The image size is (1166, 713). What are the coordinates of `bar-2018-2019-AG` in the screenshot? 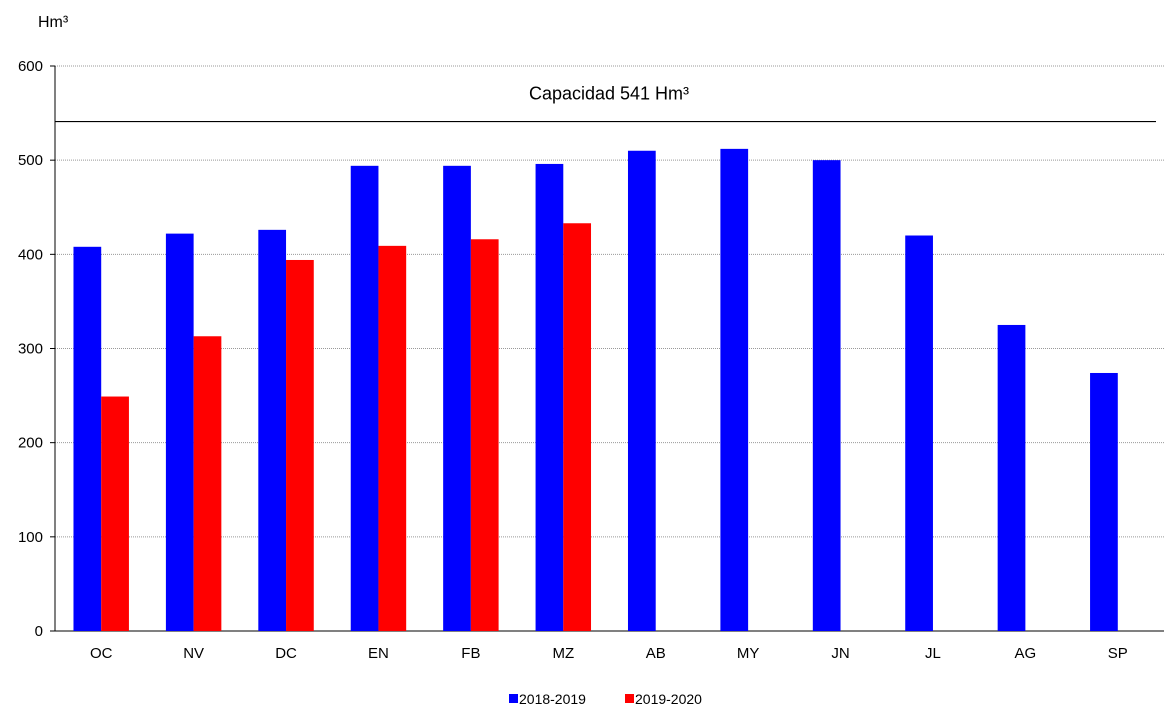 It's located at (1011, 477).